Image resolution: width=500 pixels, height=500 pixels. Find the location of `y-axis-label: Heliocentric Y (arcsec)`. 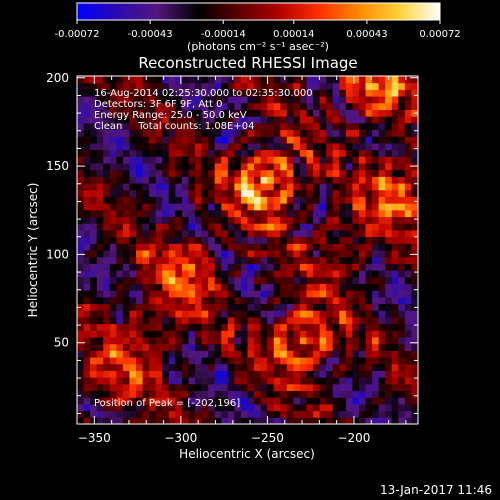

y-axis-label: Heliocentric Y (arcsec) is located at coordinates (33, 250).